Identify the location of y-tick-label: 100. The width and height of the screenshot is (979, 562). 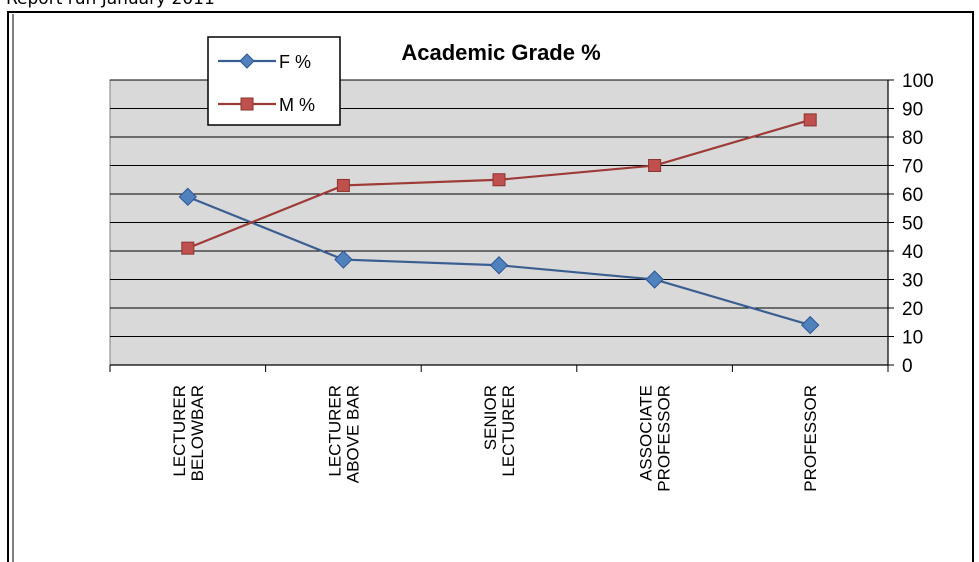
(918, 81).